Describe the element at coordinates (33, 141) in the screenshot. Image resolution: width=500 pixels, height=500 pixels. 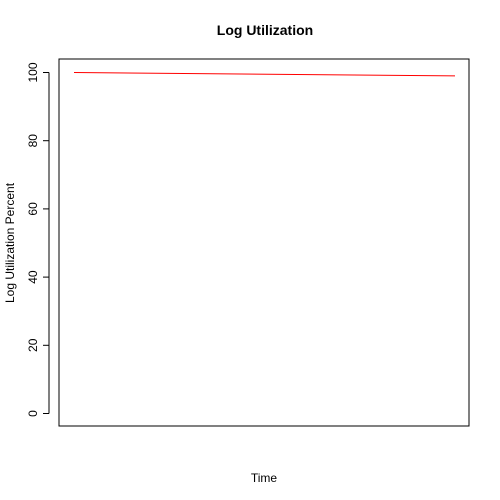
I see `y-tick-label-4: 80` at that location.